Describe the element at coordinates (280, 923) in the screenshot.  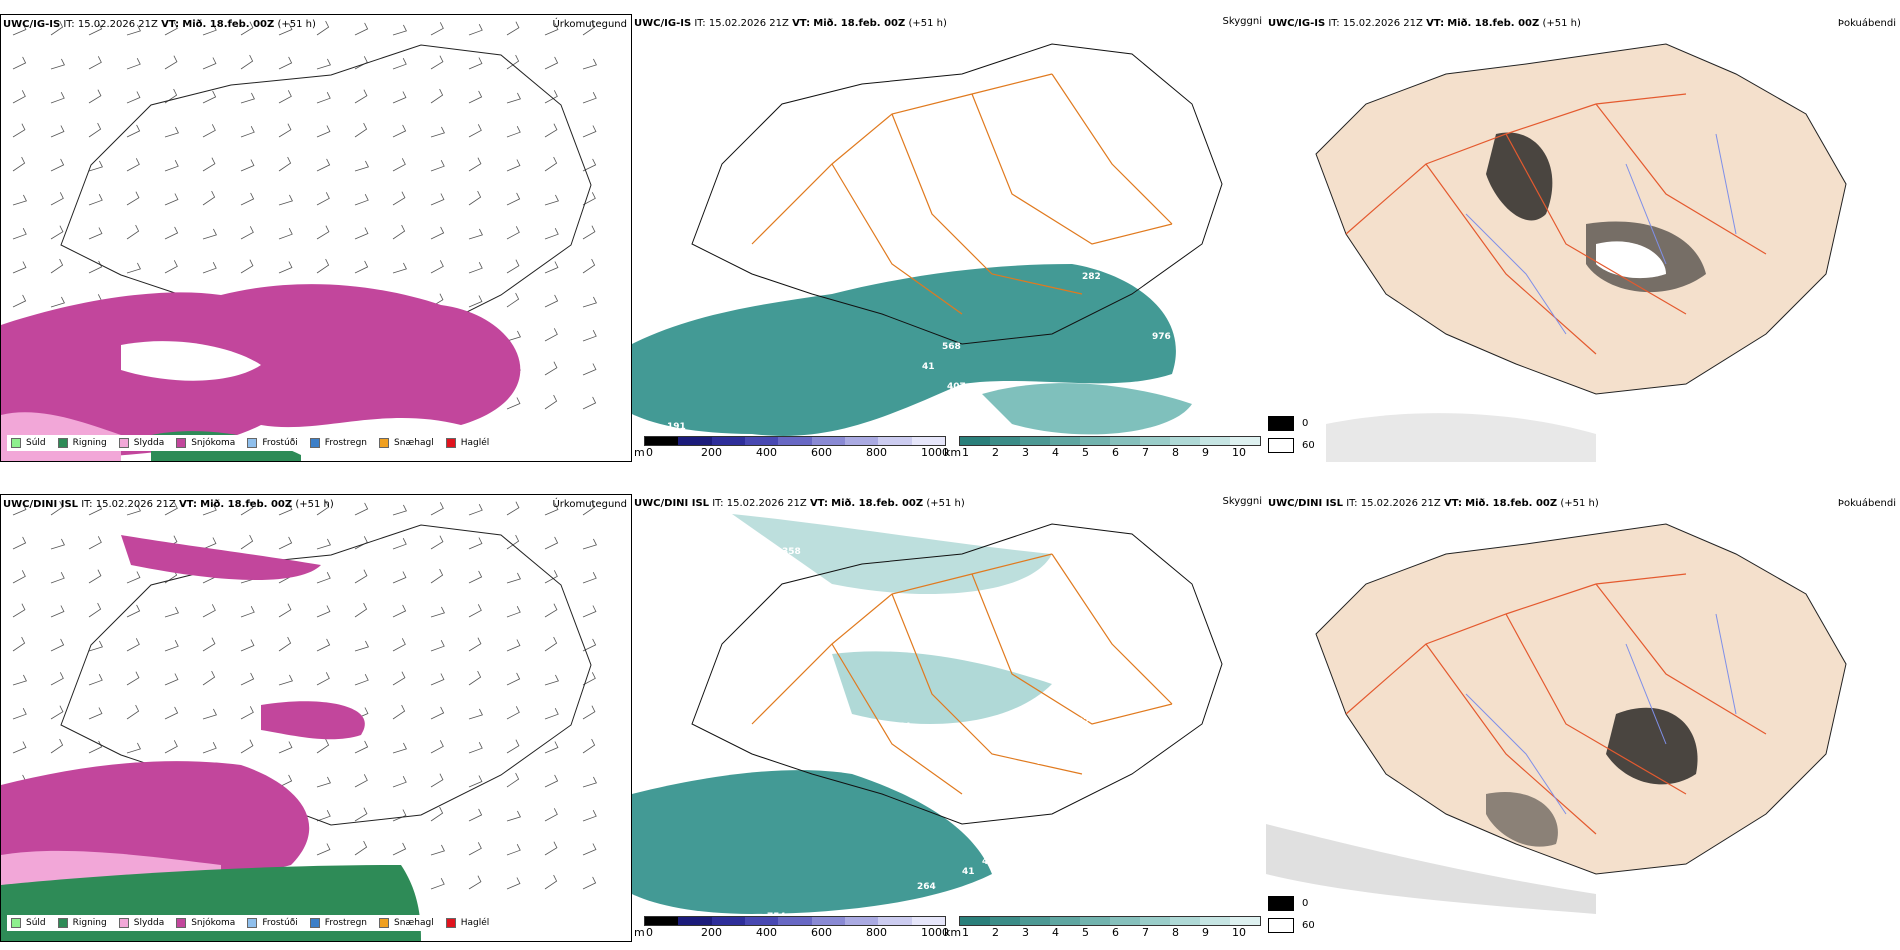
I see `legend-label: Frostúði` at that location.